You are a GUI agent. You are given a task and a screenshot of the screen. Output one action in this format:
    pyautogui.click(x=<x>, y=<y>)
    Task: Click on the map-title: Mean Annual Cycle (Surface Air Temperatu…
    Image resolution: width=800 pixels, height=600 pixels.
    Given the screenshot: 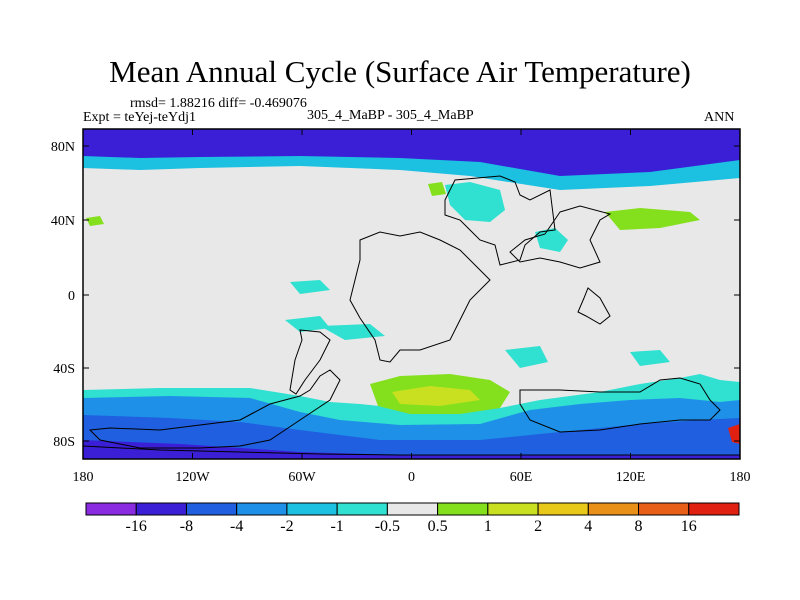 What is the action you would take?
    pyautogui.click(x=400, y=71)
    